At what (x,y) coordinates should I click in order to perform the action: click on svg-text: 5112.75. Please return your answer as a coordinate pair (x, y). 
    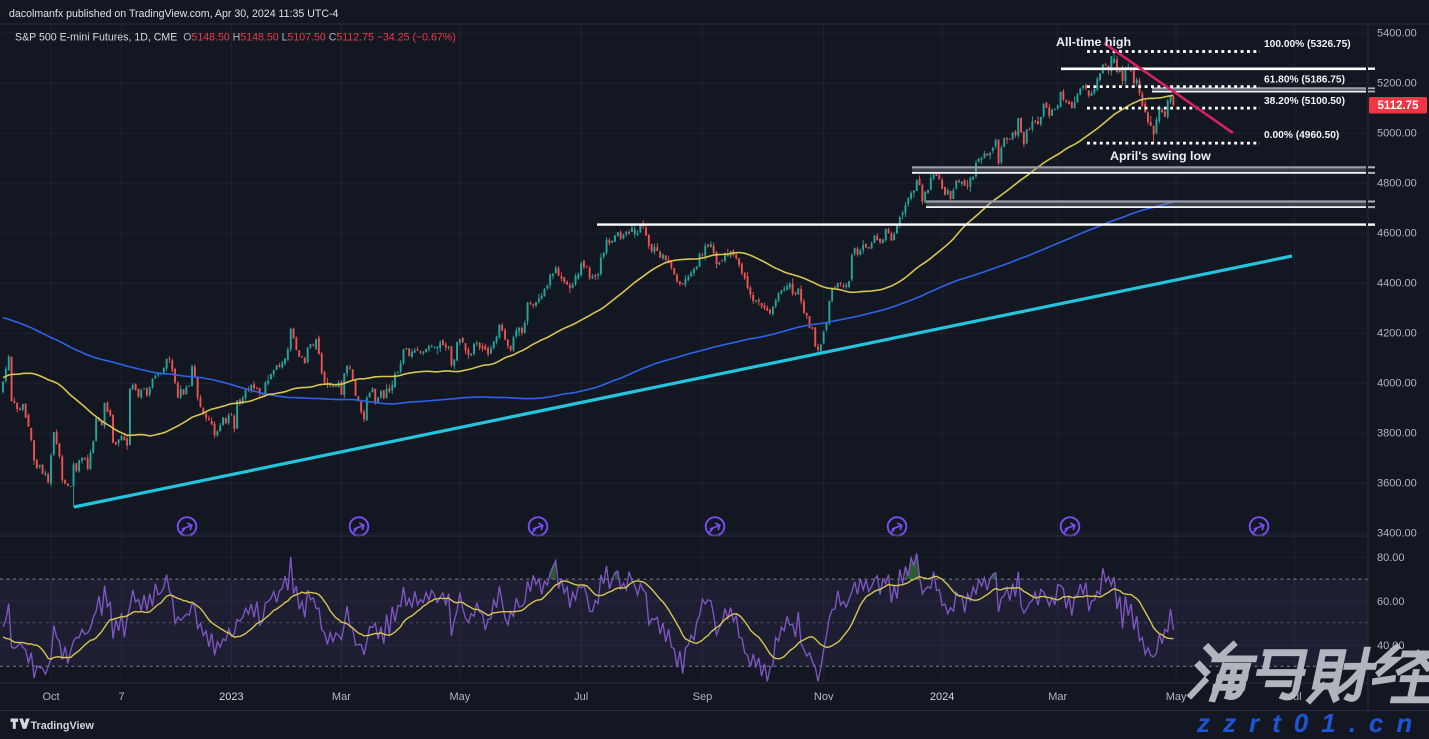
    Looking at the image, I should click on (1399, 106).